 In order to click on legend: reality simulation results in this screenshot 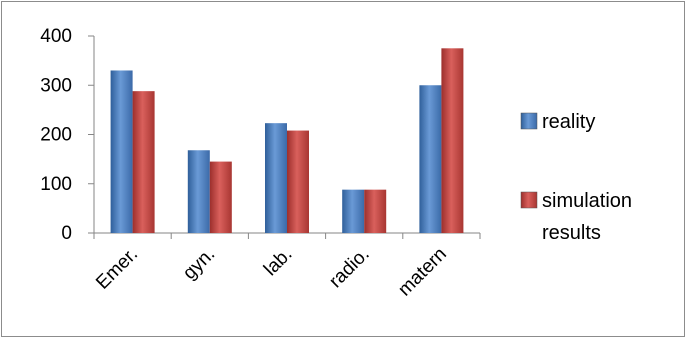, I will do `click(576, 177)`.